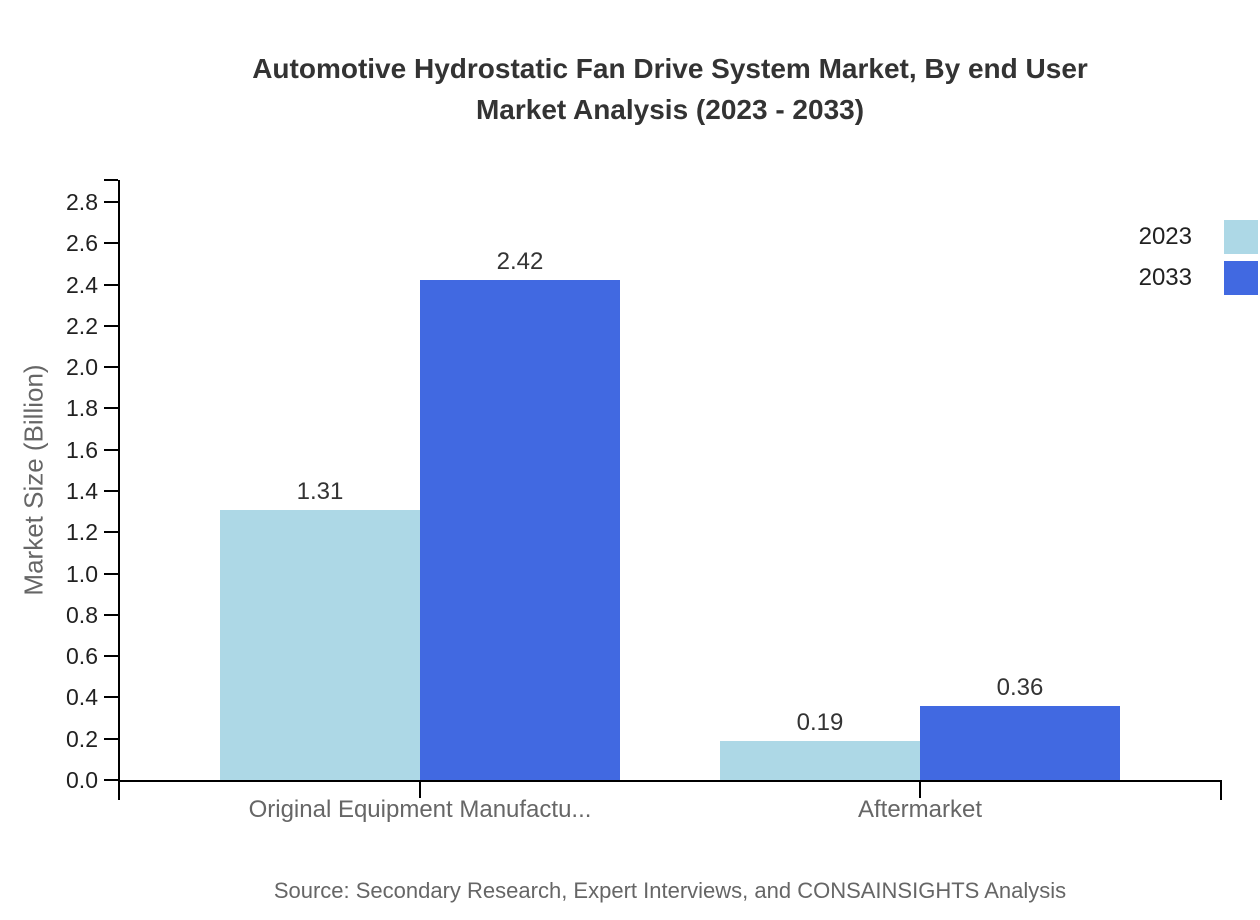 The image size is (1260, 920). What do you see at coordinates (1198, 278) in the screenshot?
I see `legend-item-2033: 2033` at bounding box center [1198, 278].